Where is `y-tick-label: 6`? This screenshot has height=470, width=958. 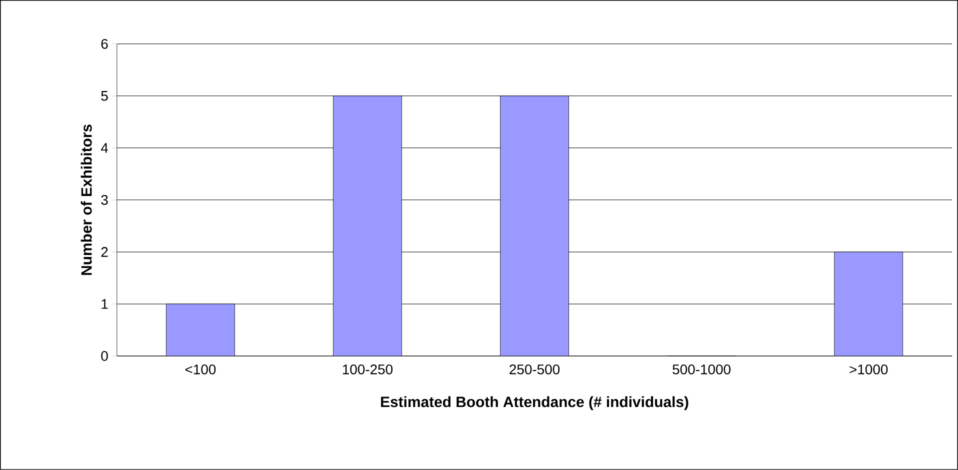 y-tick-label: 6 is located at coordinates (104, 43).